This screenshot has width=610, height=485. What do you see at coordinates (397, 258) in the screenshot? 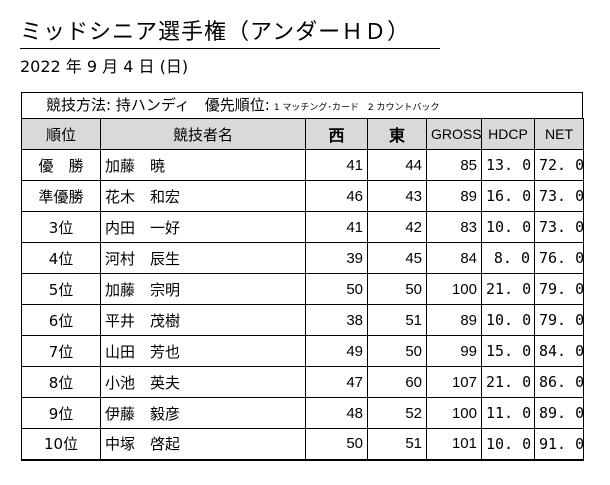
I see `east-score-cell: 45` at bounding box center [397, 258].